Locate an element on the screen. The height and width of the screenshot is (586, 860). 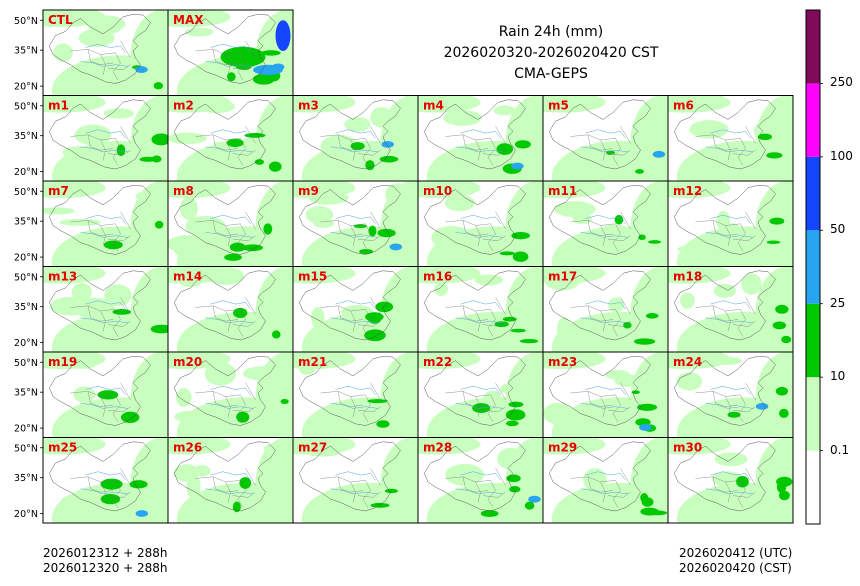
country-border is located at coordinates (225, 305).